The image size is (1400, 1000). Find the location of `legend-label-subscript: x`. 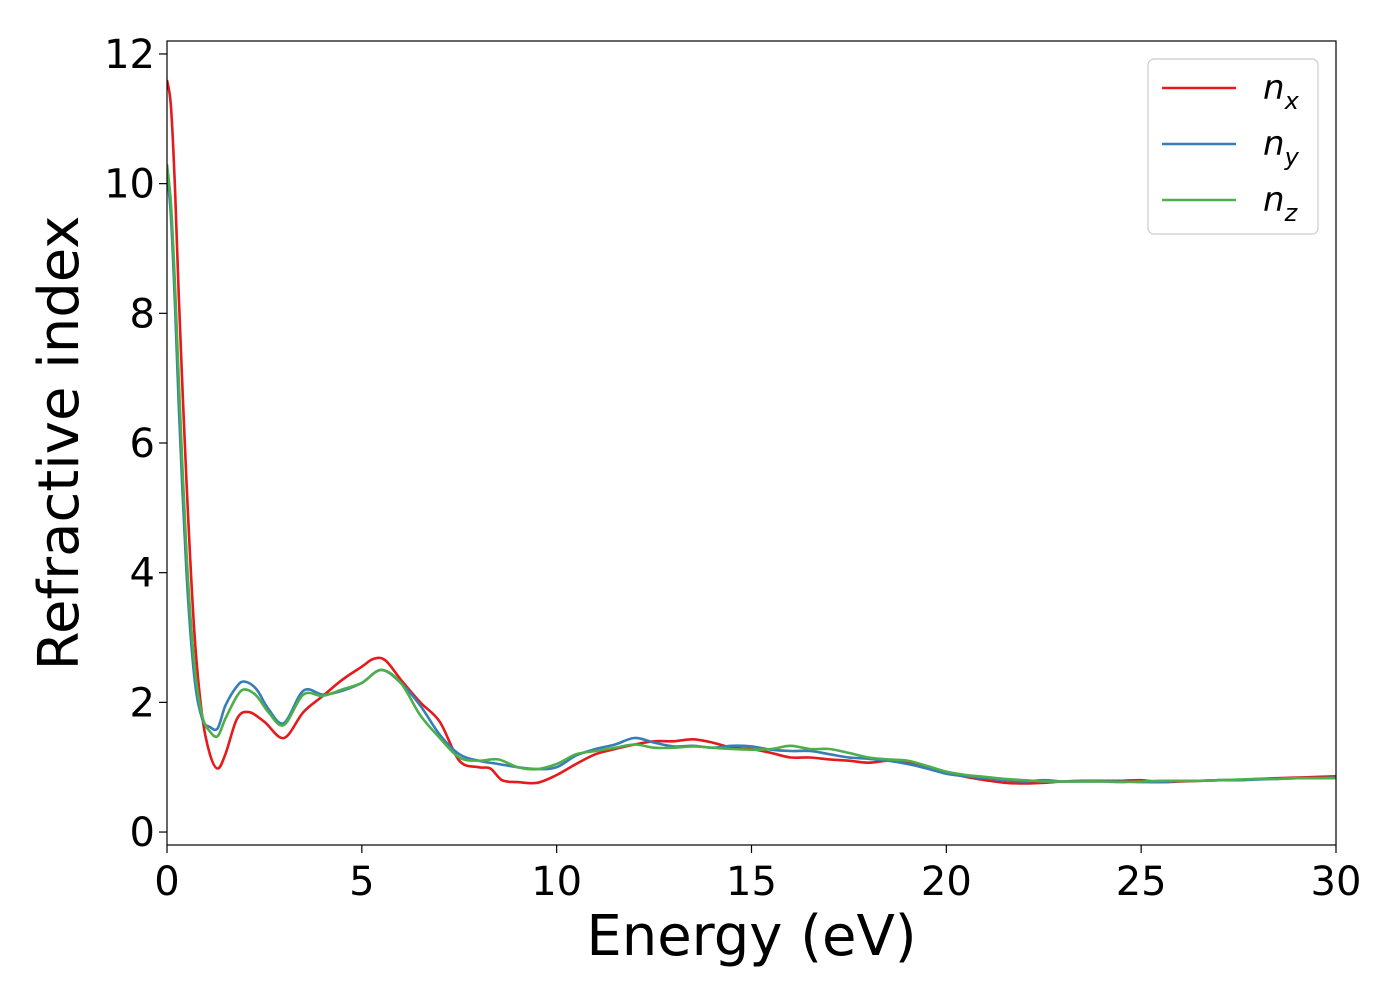

legend-label-subscript: x is located at coordinates (1292, 101).